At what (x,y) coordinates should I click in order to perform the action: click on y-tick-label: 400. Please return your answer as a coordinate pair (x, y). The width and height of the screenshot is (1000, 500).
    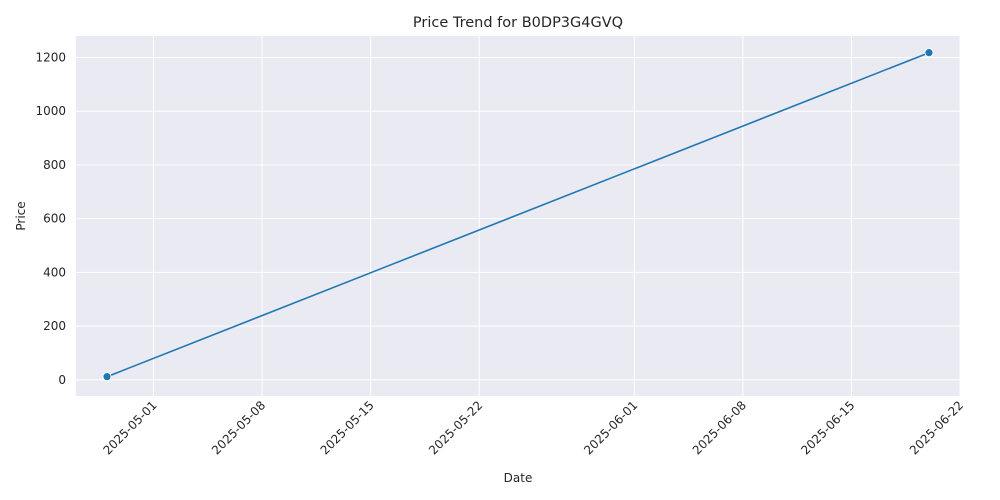
    Looking at the image, I should click on (54, 272).